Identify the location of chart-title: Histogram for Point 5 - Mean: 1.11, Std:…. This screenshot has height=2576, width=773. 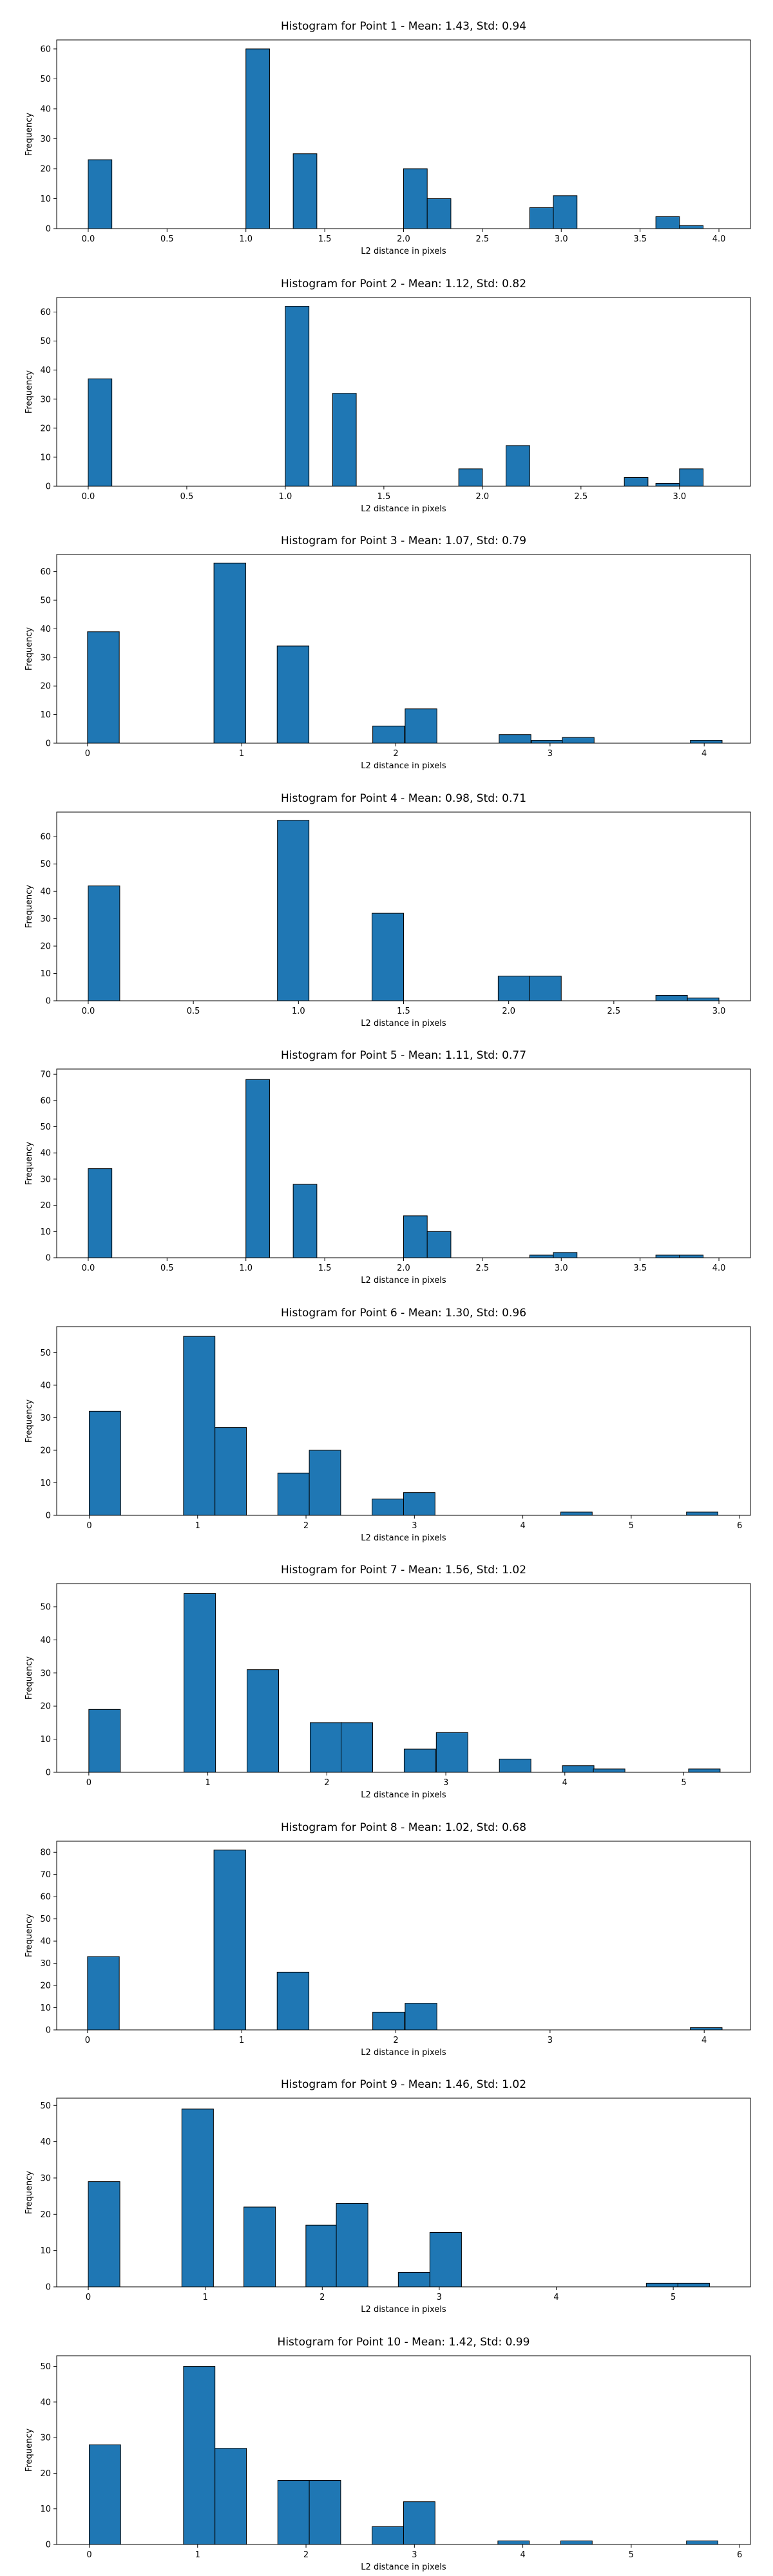
(403, 1055).